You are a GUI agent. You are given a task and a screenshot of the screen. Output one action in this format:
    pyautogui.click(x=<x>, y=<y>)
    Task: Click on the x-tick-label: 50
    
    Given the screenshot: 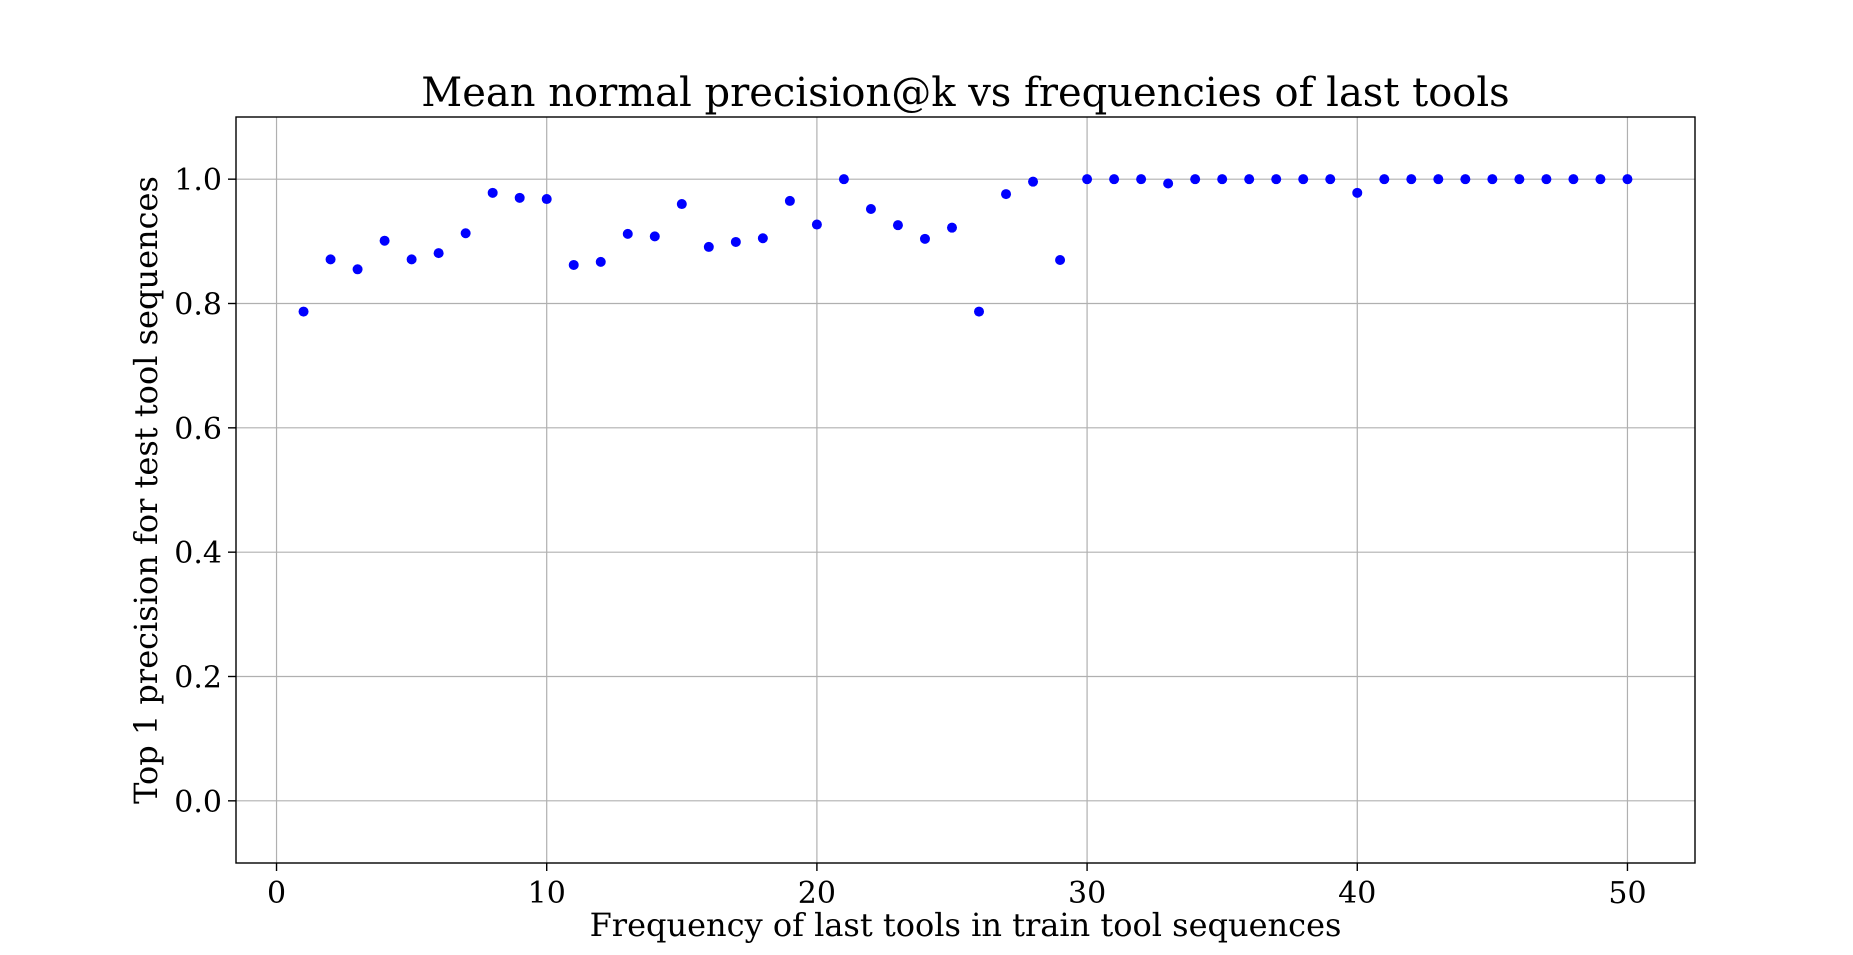 What is the action you would take?
    pyautogui.click(x=1627, y=893)
    